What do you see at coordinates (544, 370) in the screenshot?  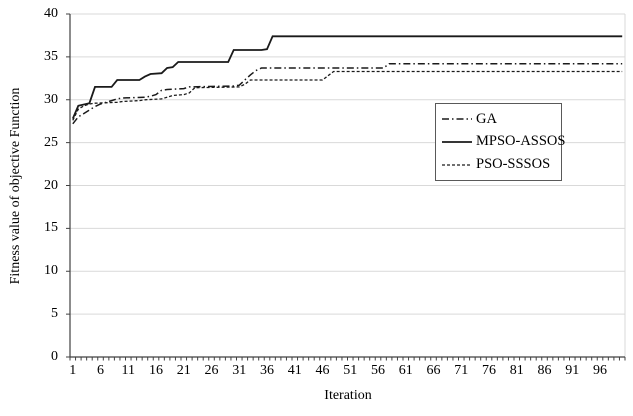 I see `x-tick-label-86: 86` at bounding box center [544, 370].